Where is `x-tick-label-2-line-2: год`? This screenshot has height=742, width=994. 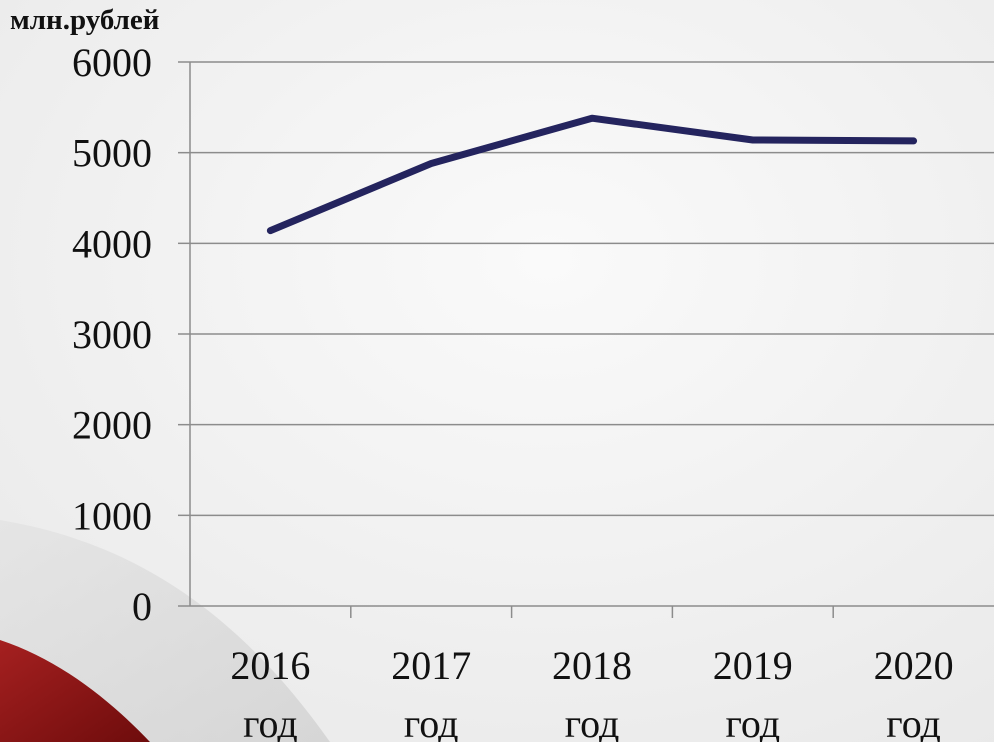 x-tick-label-2-line-2: год is located at coordinates (592, 721).